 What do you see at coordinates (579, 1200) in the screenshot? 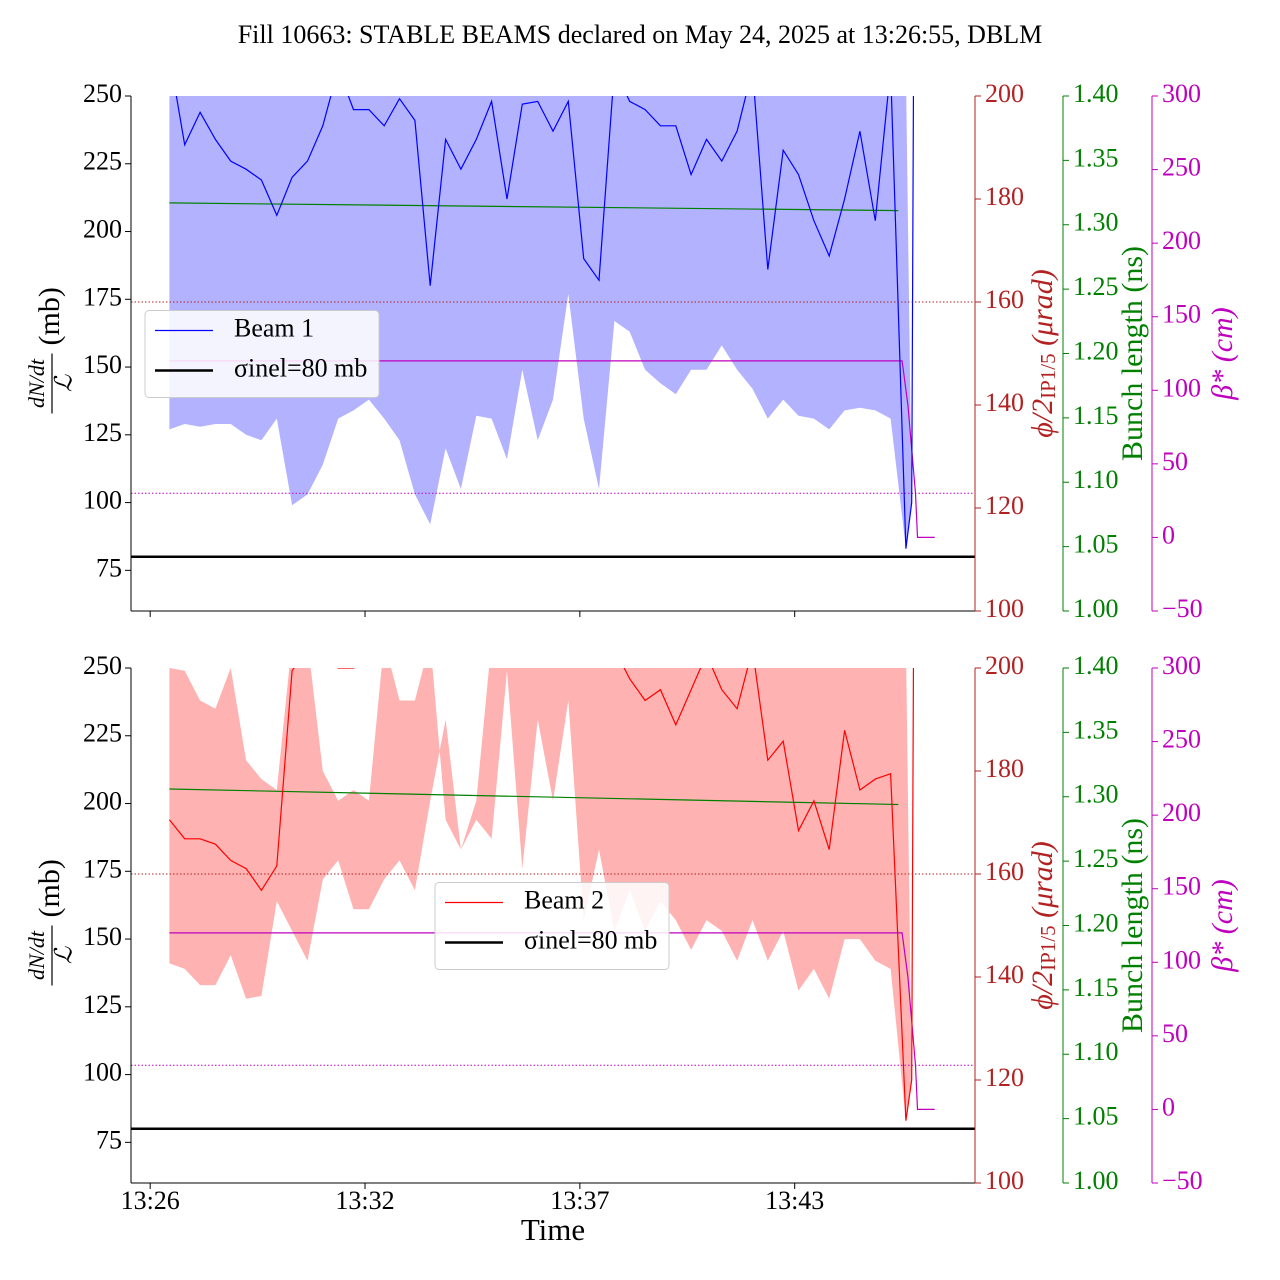
I see `x-tick-label: 13:37` at bounding box center [579, 1200].